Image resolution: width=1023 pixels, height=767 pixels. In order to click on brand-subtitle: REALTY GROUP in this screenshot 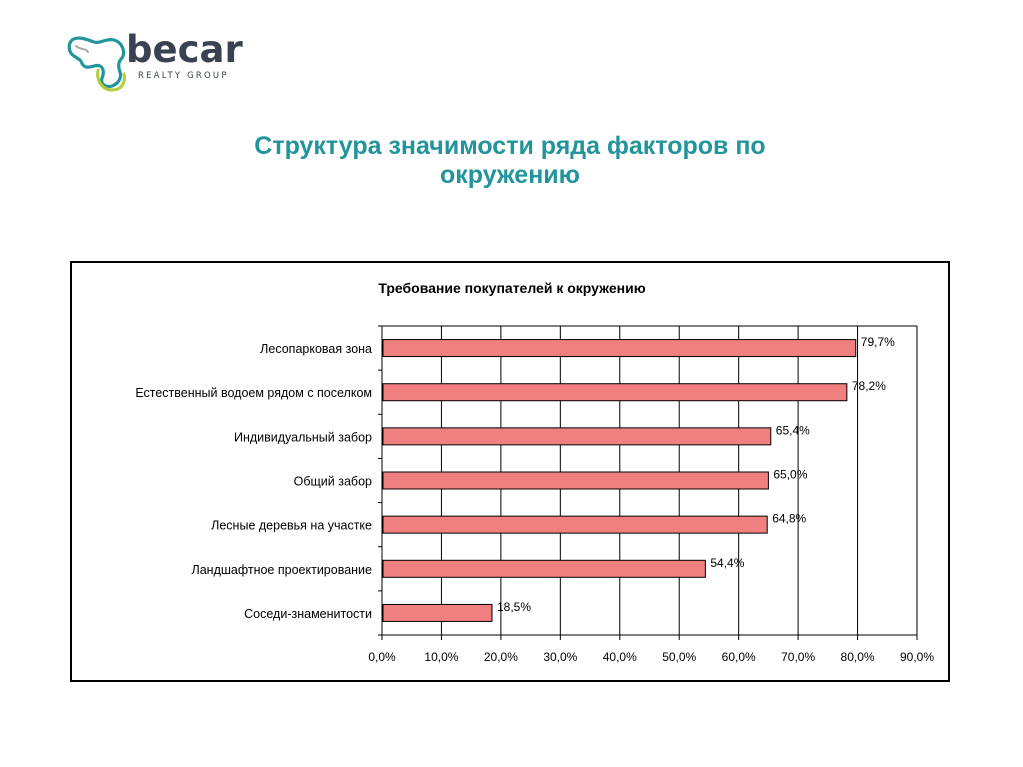, I will do `click(183, 76)`.